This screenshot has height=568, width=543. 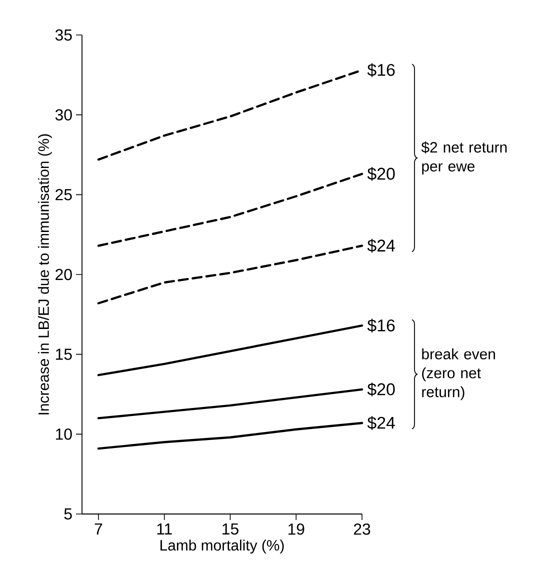 I want to click on y-tick-label: 10, so click(x=64, y=434).